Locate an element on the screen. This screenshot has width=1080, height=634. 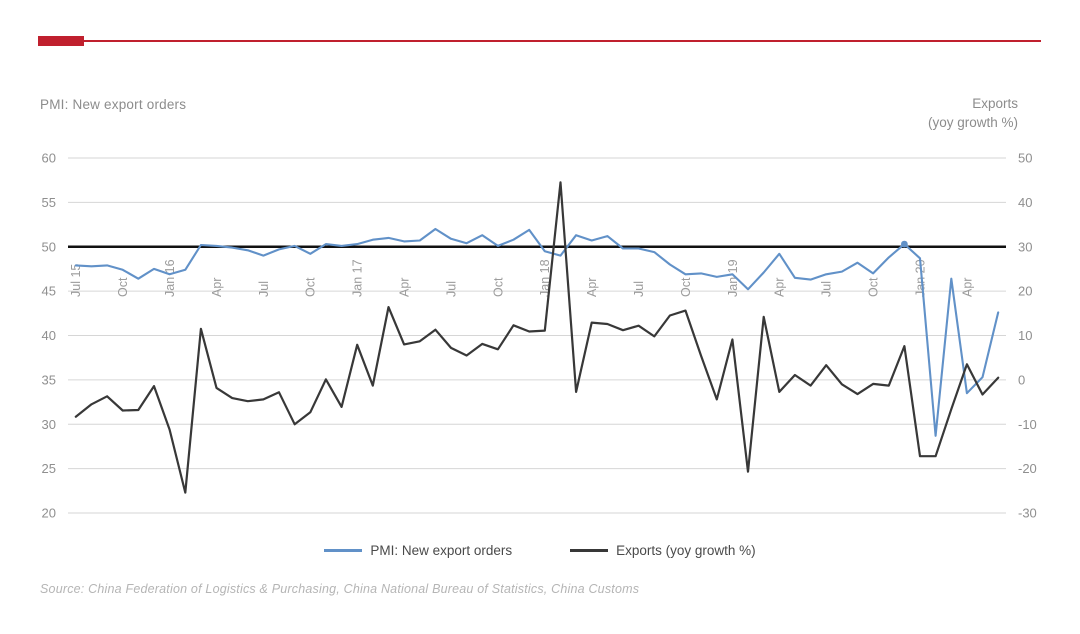
y-tick-right: 30 is located at coordinates (1025, 246).